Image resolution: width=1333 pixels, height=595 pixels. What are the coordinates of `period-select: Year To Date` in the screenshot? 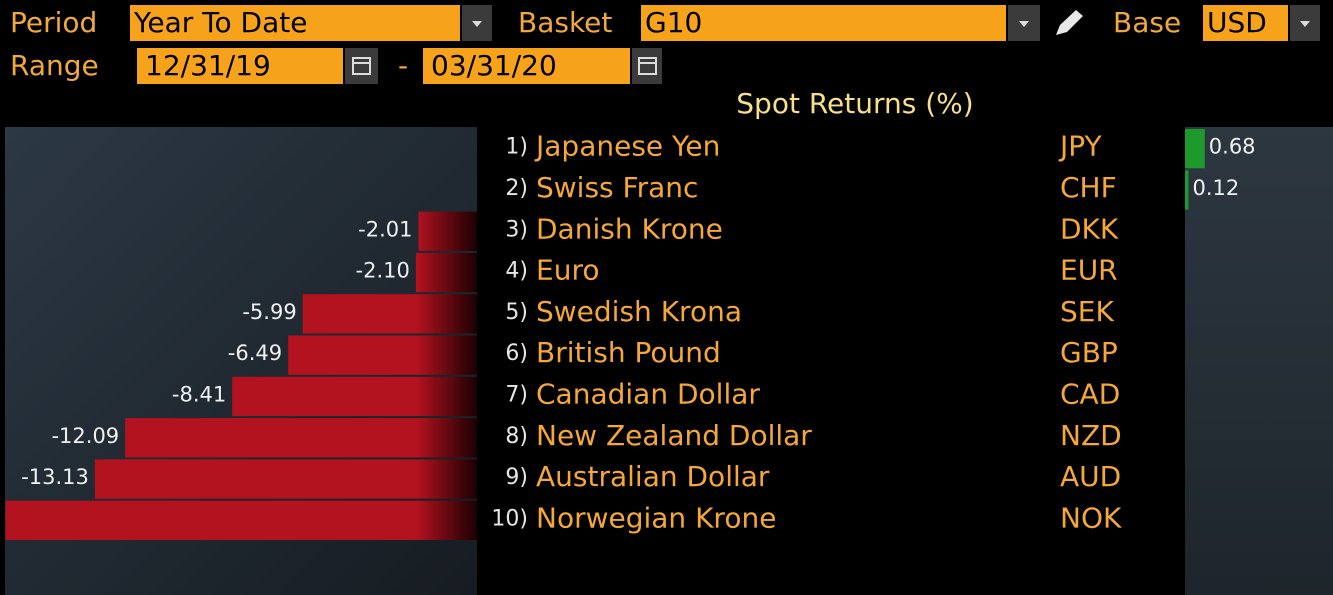 It's located at (295, 23).